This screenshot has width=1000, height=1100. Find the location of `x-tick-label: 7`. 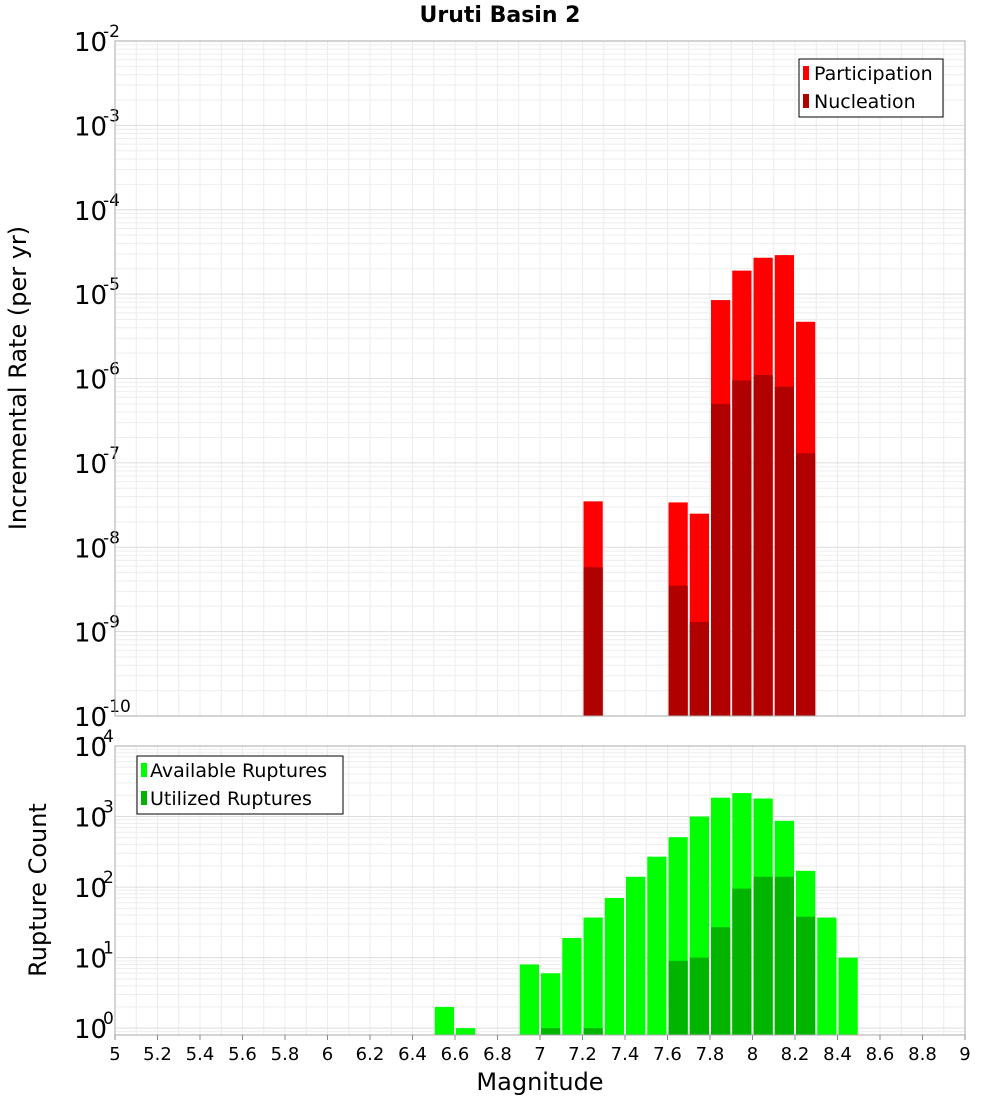

x-tick-label: 7 is located at coordinates (539, 1054).